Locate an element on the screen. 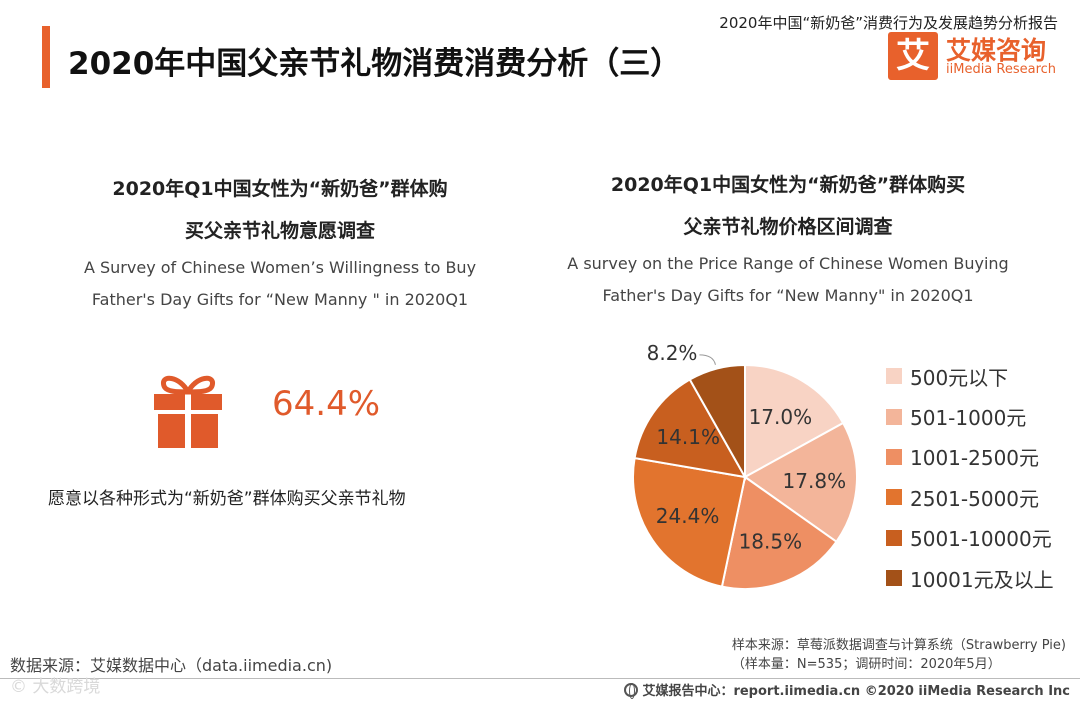  legend-label-5: 10001元及以上 is located at coordinates (982, 579).